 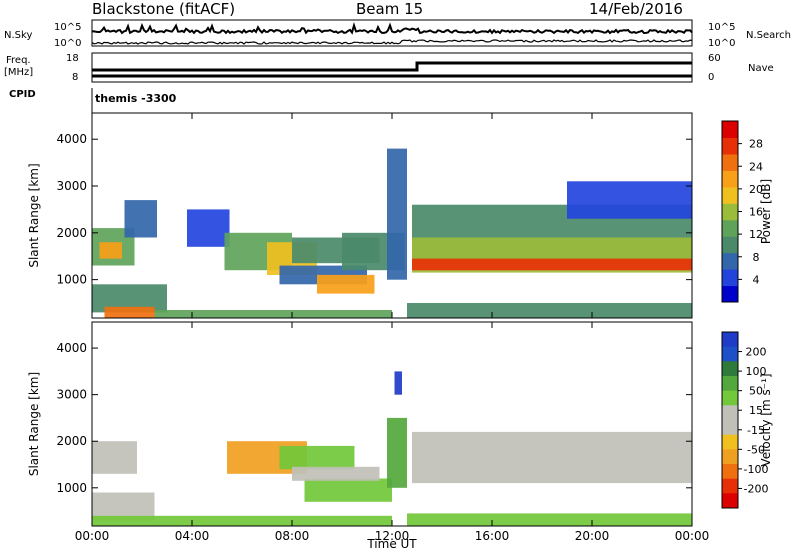 I want to click on colorbar-tick-label: -15, so click(x=756, y=430).